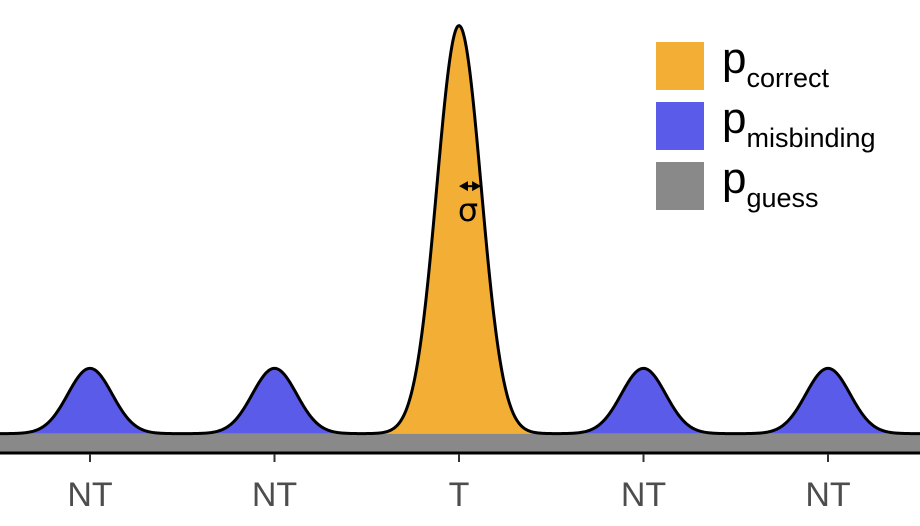 The image size is (920, 526). Describe the element at coordinates (468, 210) in the screenshot. I see `sigma-label: σ` at that location.